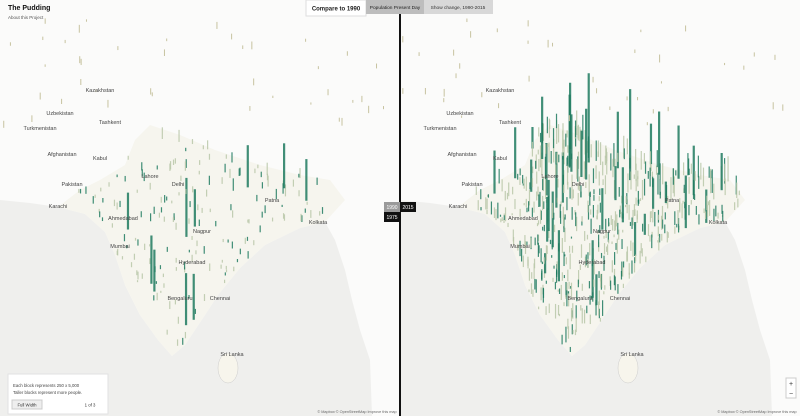 The image size is (800, 416). I want to click on zoom-in: +, so click(791, 384).